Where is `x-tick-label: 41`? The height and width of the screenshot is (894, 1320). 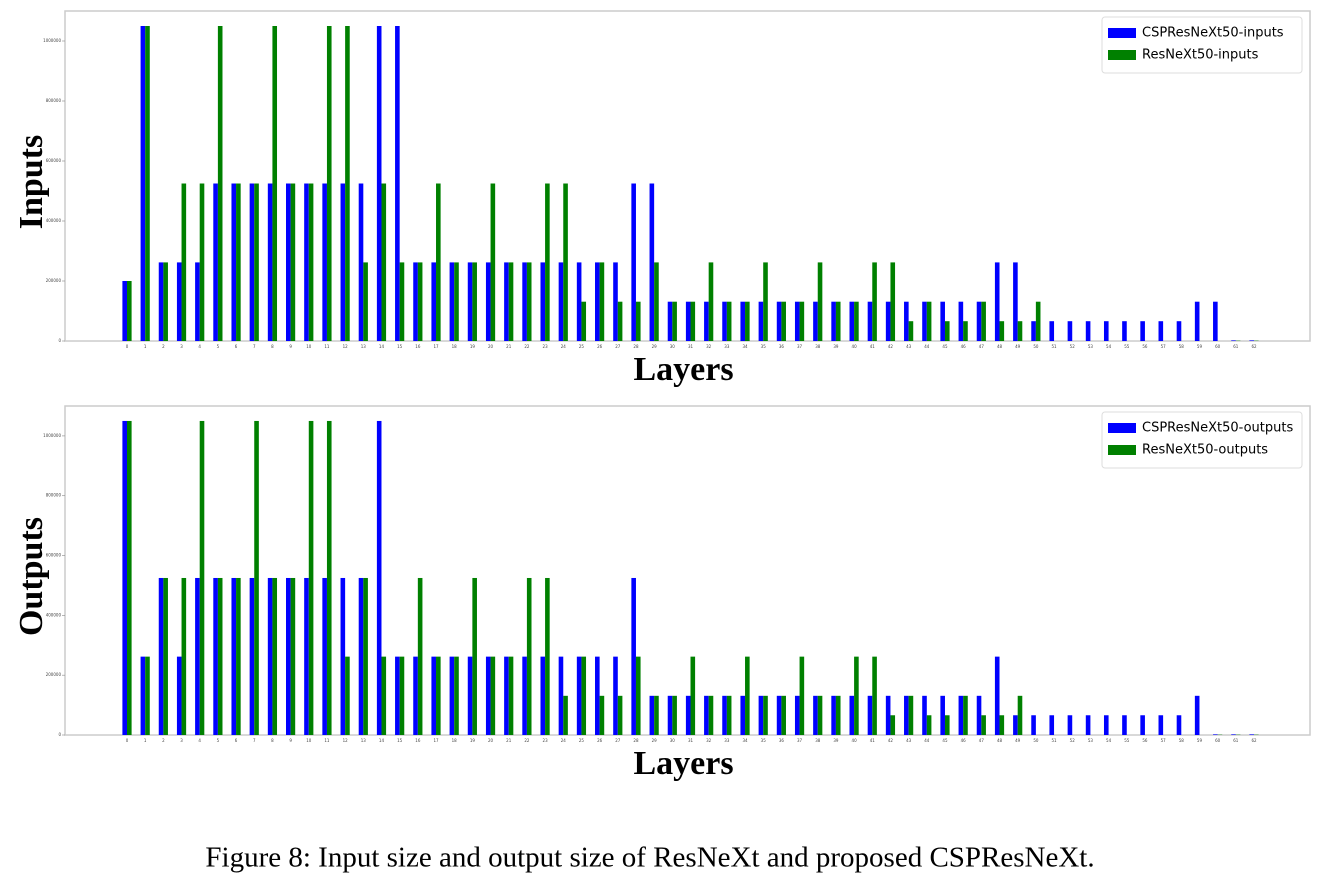
x-tick-label: 41 is located at coordinates (873, 346).